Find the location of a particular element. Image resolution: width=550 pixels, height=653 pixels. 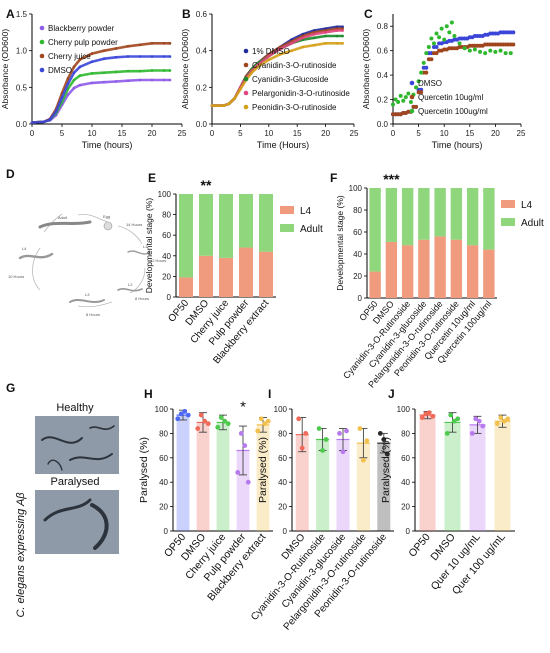

legend-label: DMSO is located at coordinates (430, 83).